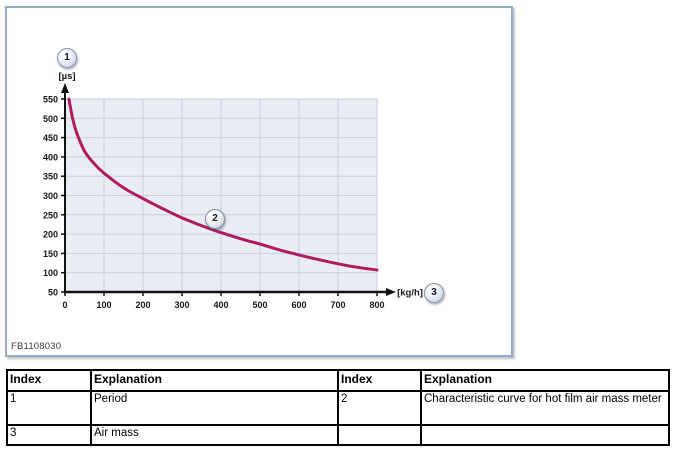 This screenshot has height=454, width=678. I want to click on legend-header-row: Index Explanation Index Explanation, so click(338, 380).